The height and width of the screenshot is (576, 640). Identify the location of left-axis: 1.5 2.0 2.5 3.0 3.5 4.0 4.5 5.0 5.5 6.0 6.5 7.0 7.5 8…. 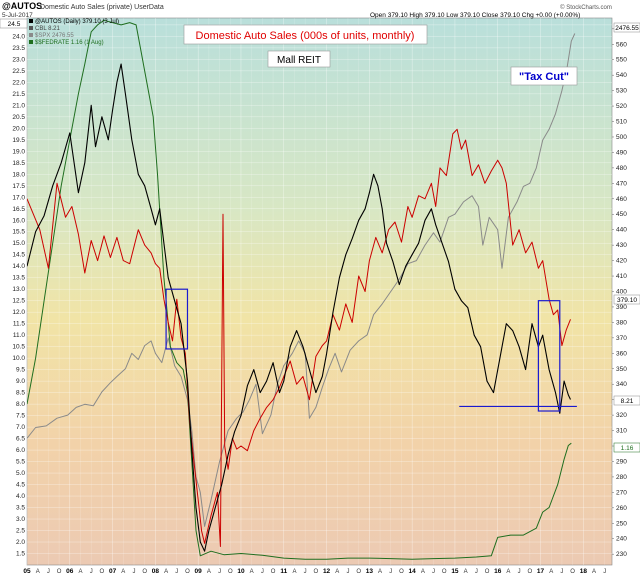
(18, 290).